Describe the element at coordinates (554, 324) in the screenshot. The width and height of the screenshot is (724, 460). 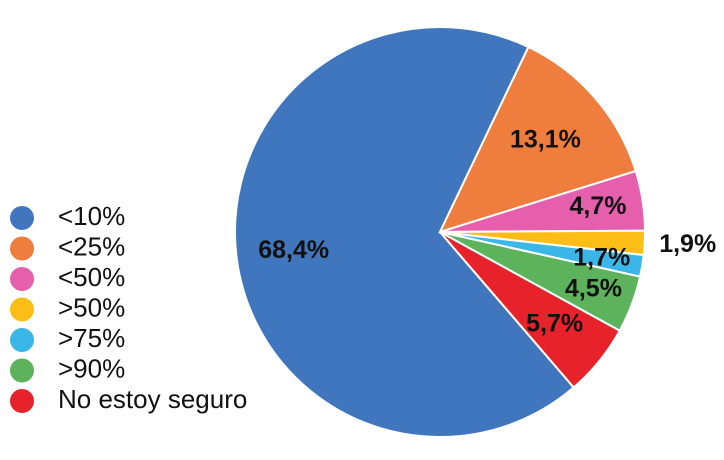
I see `data-label: 5,7%` at that location.